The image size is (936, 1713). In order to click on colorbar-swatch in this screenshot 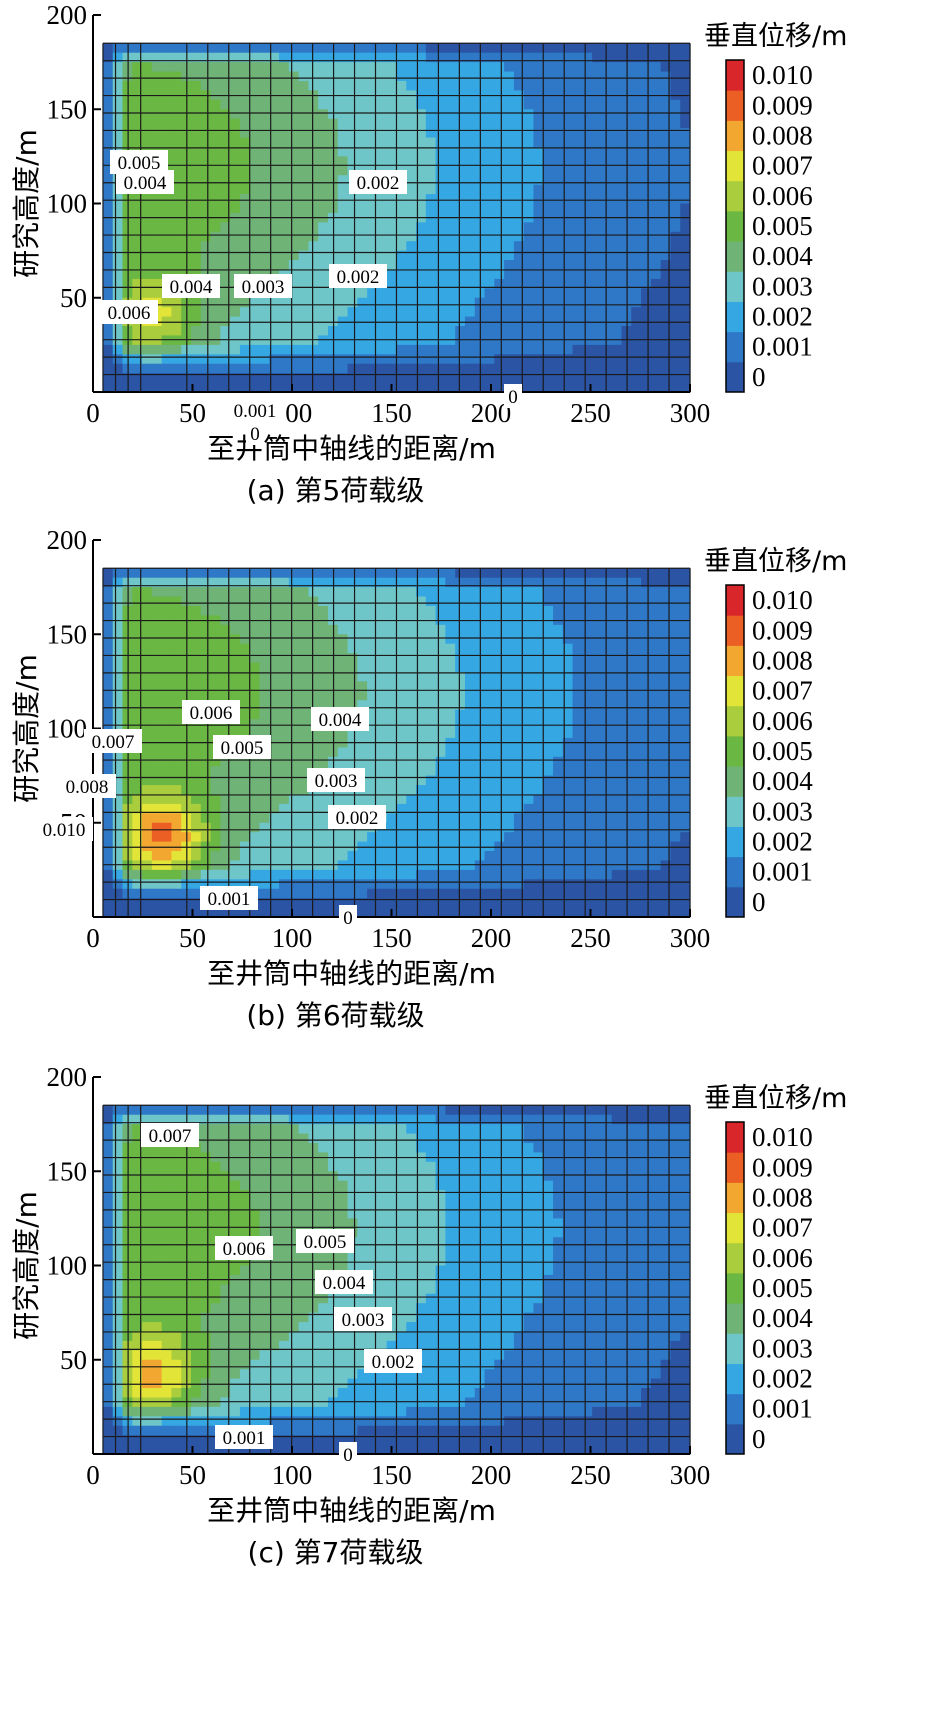, I will do `click(735, 811)`.